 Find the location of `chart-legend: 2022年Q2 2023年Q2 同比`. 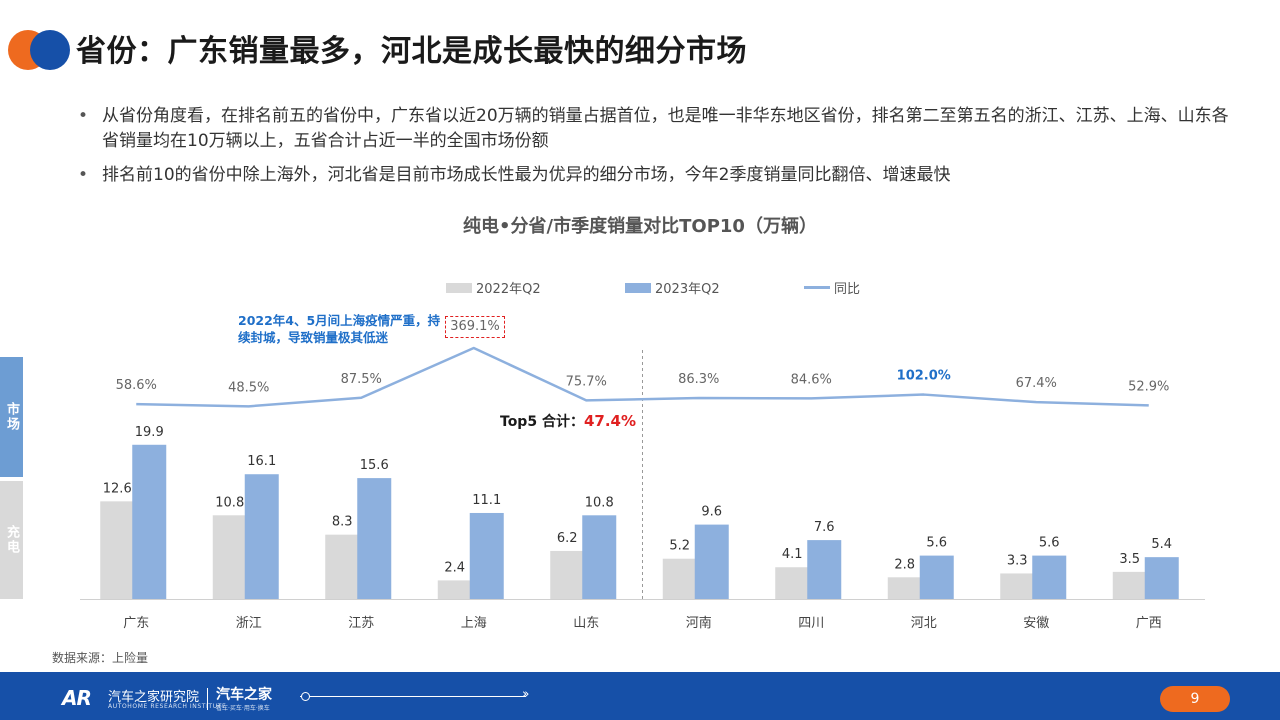

chart-legend: 2022年Q2 2023年Q2 同比 is located at coordinates (640, 288).